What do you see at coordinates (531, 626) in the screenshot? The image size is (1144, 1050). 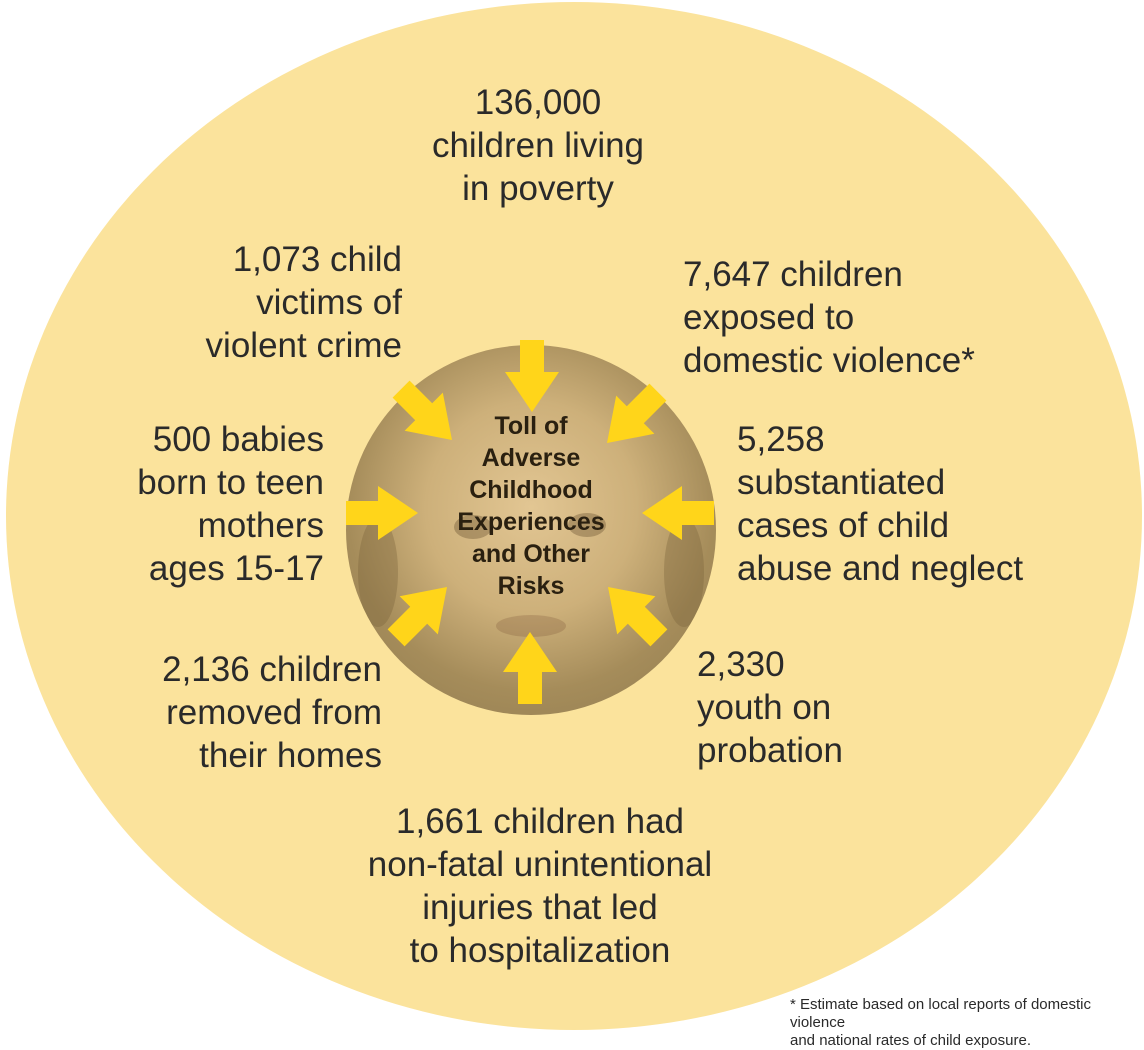 I see `photo-mouth` at bounding box center [531, 626].